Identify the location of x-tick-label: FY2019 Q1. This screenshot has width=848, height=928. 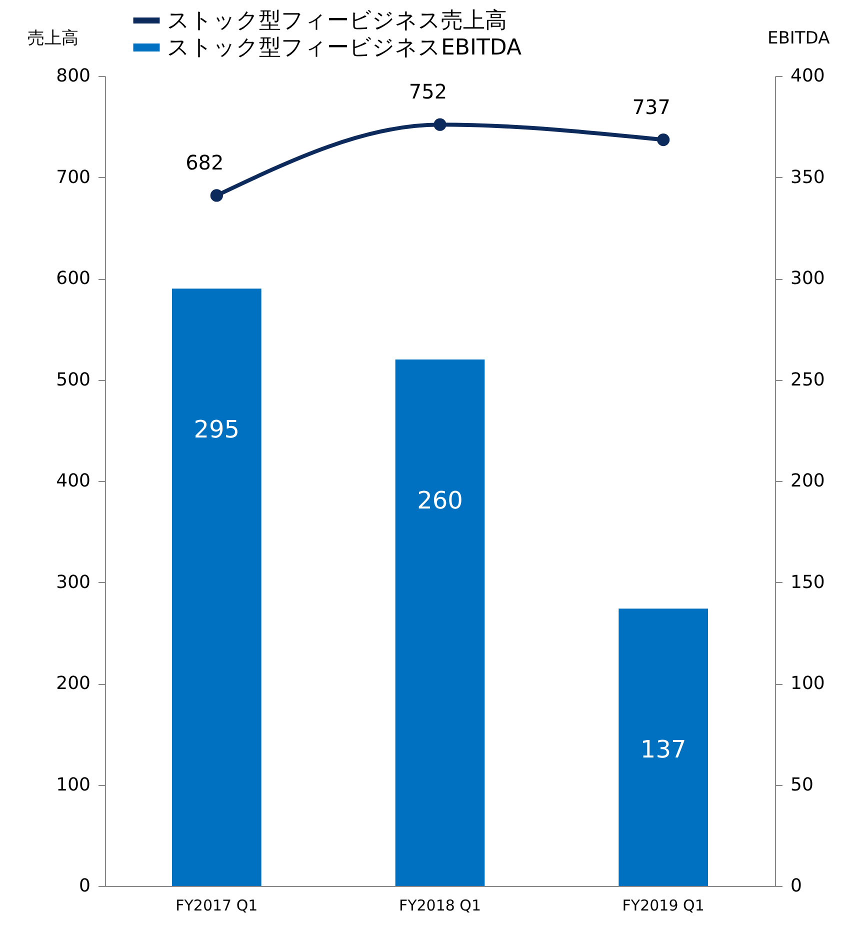
(663, 905).